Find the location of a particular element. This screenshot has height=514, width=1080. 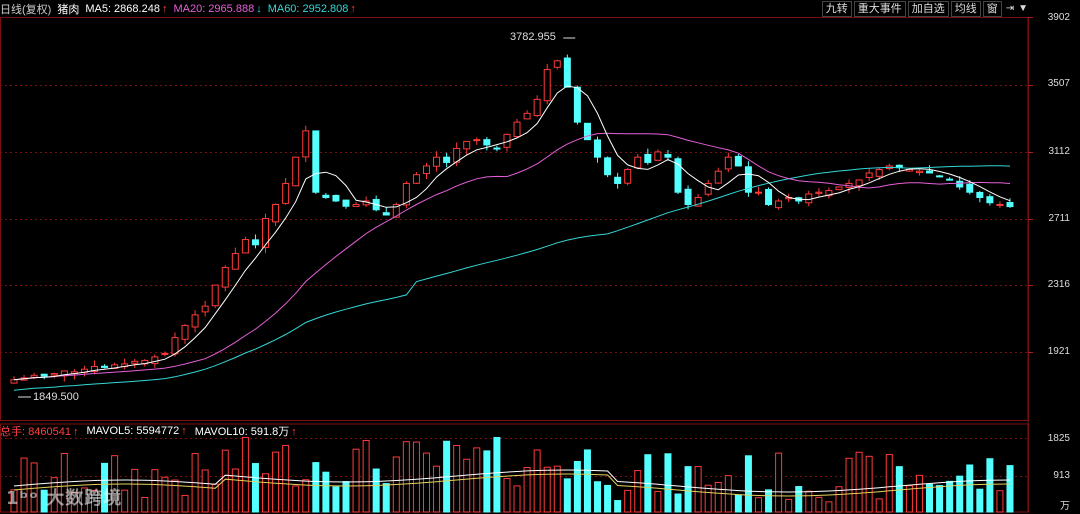

major-events-button: 重大事件 is located at coordinates (879, 8).